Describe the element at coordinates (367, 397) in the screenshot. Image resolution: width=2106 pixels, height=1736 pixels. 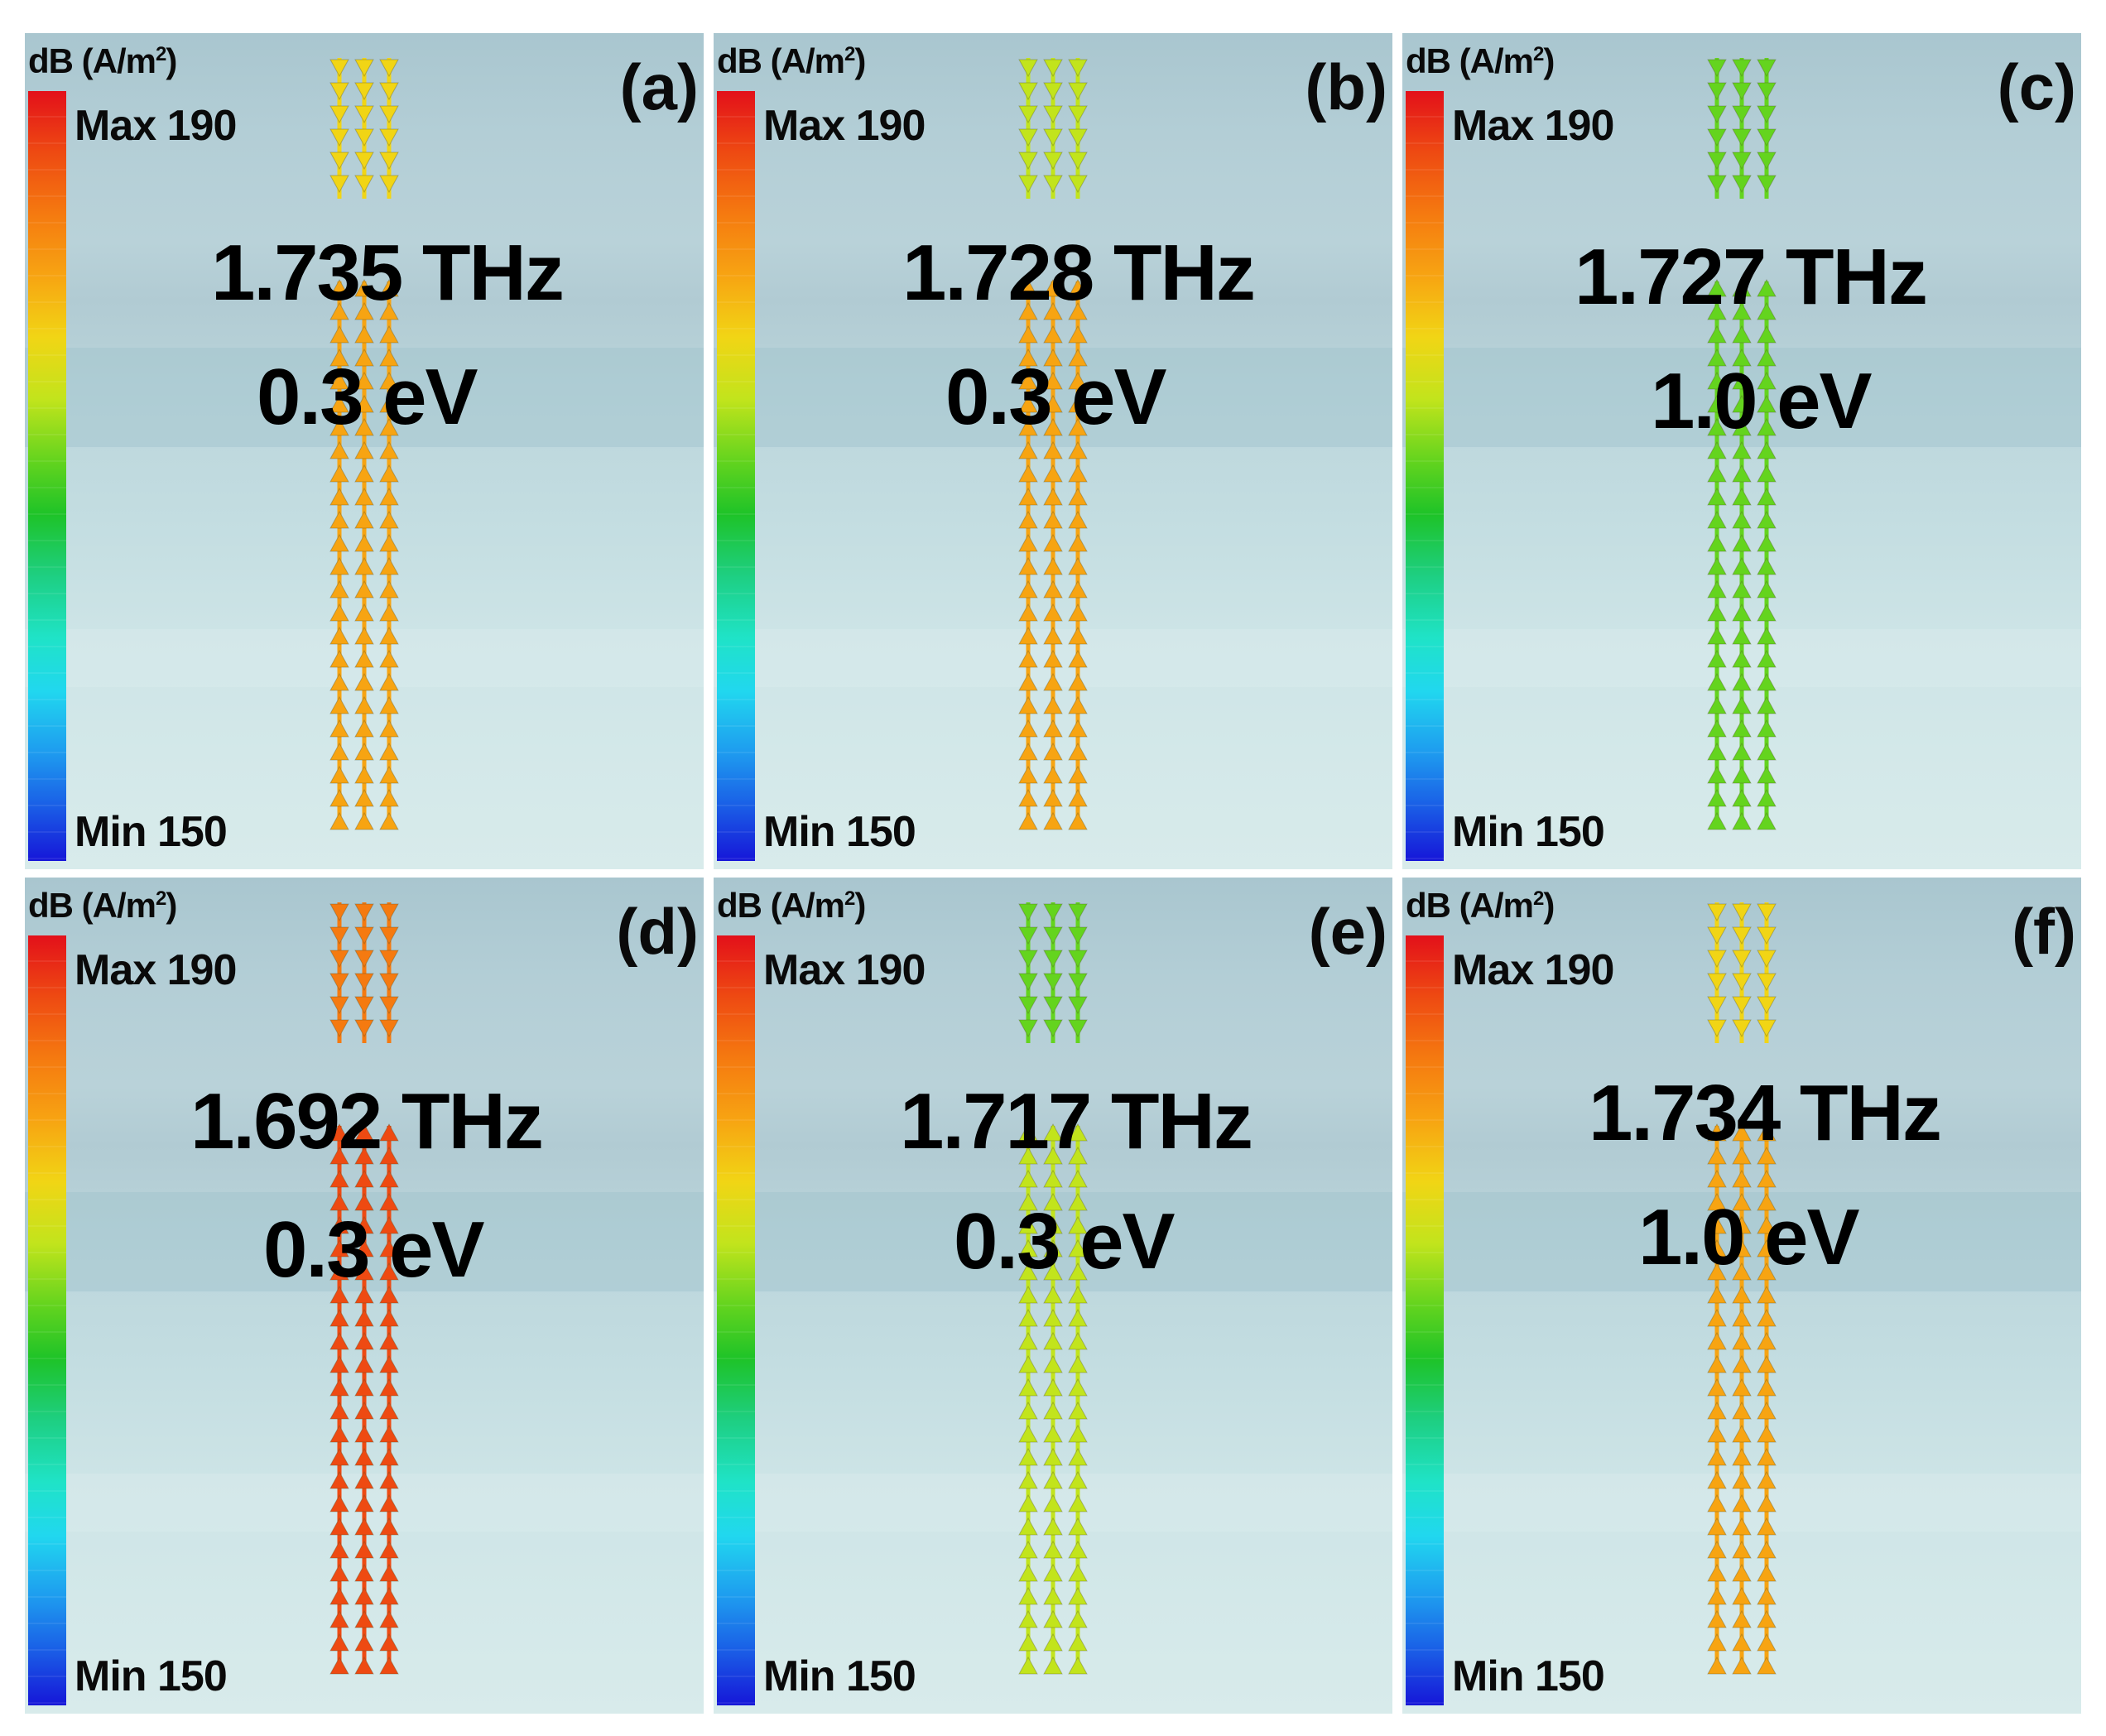
I see `fermi-level-label: 0.3 eV` at that location.